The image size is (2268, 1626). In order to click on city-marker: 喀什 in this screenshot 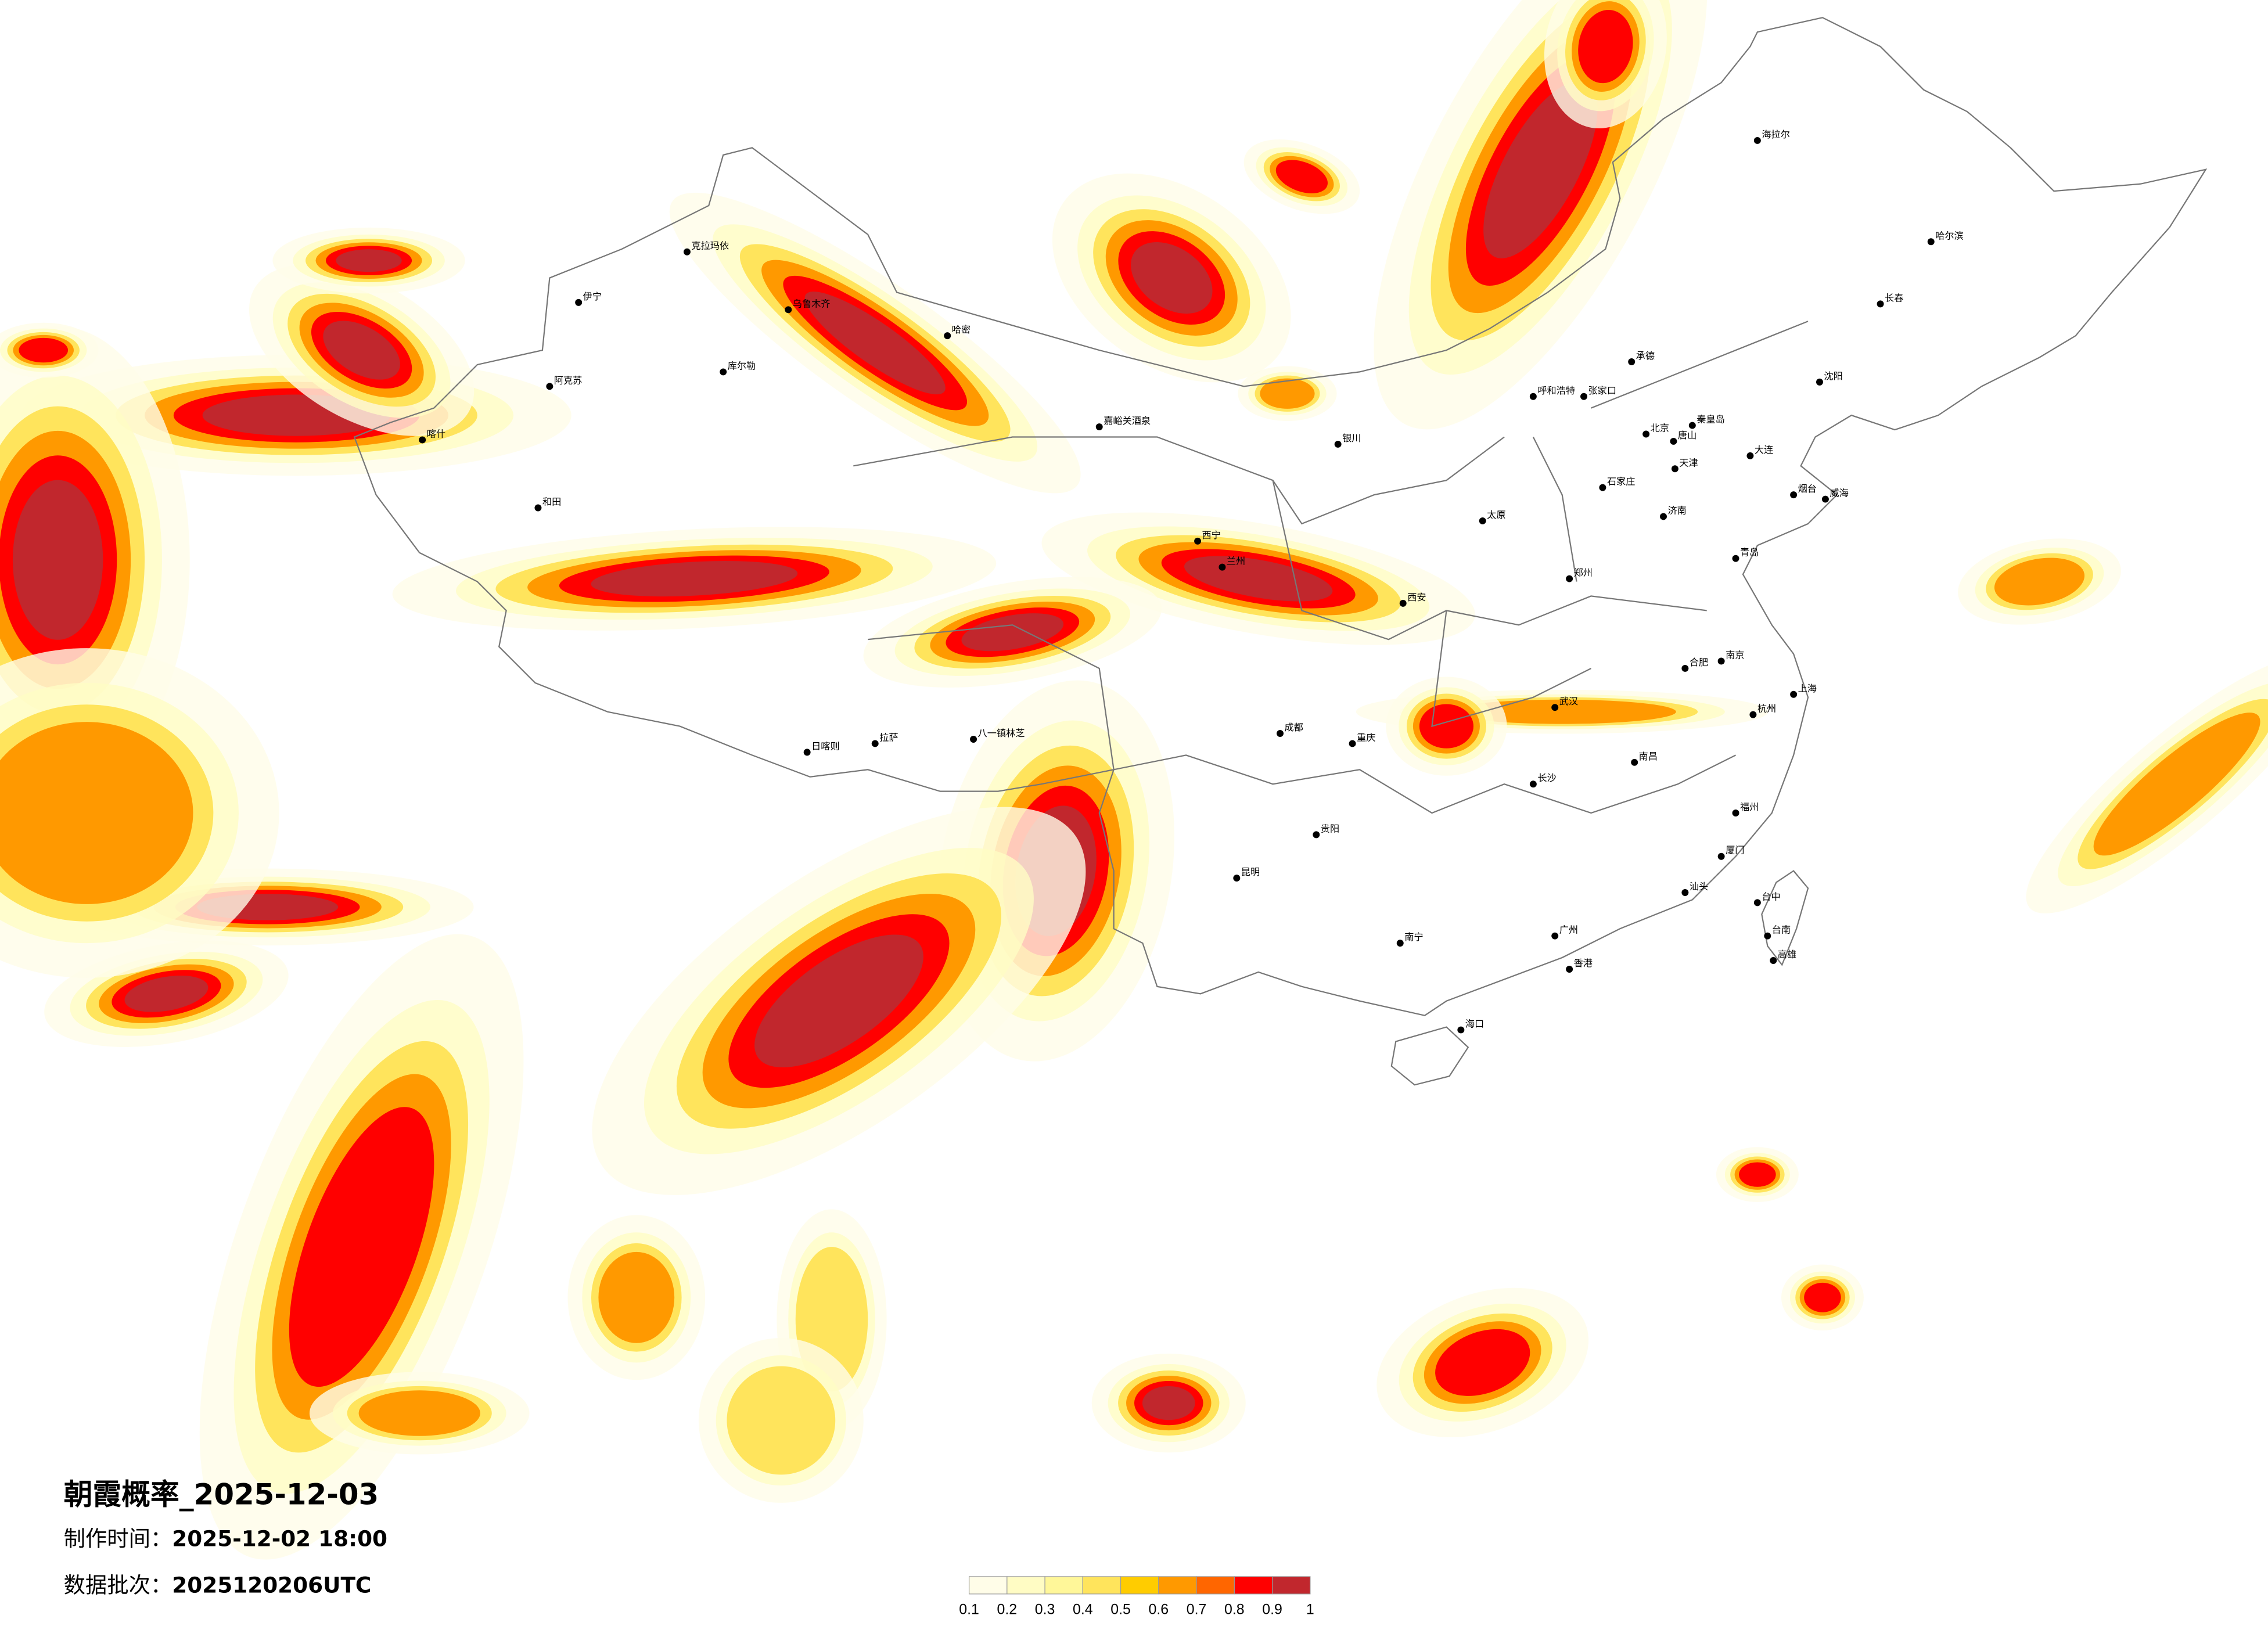, I will do `click(432, 436)`.